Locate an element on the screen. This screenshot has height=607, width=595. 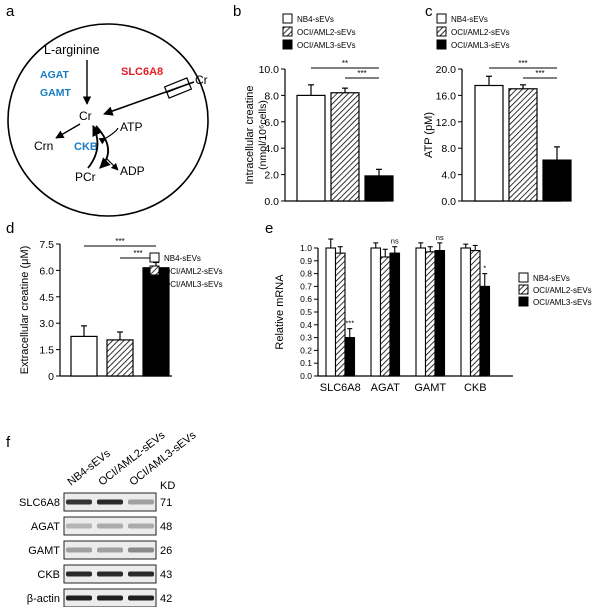
protein-label: β-actin is located at coordinates (43, 599).